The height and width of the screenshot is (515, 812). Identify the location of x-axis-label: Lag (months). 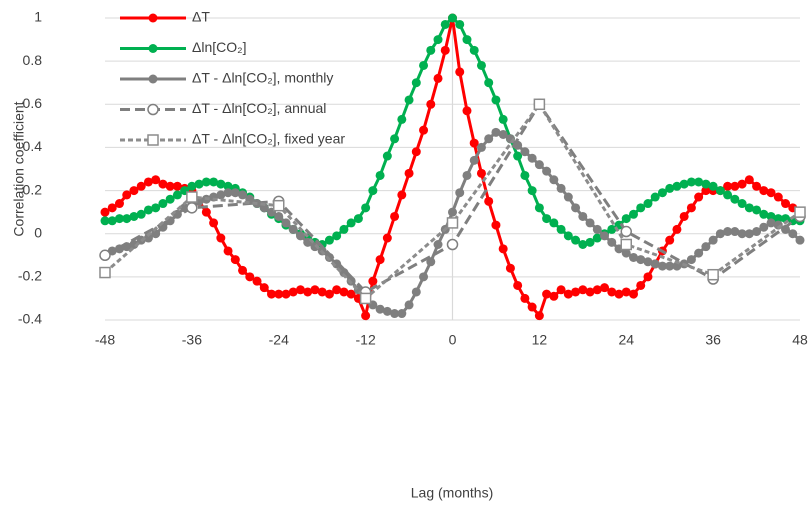
(452, 493).